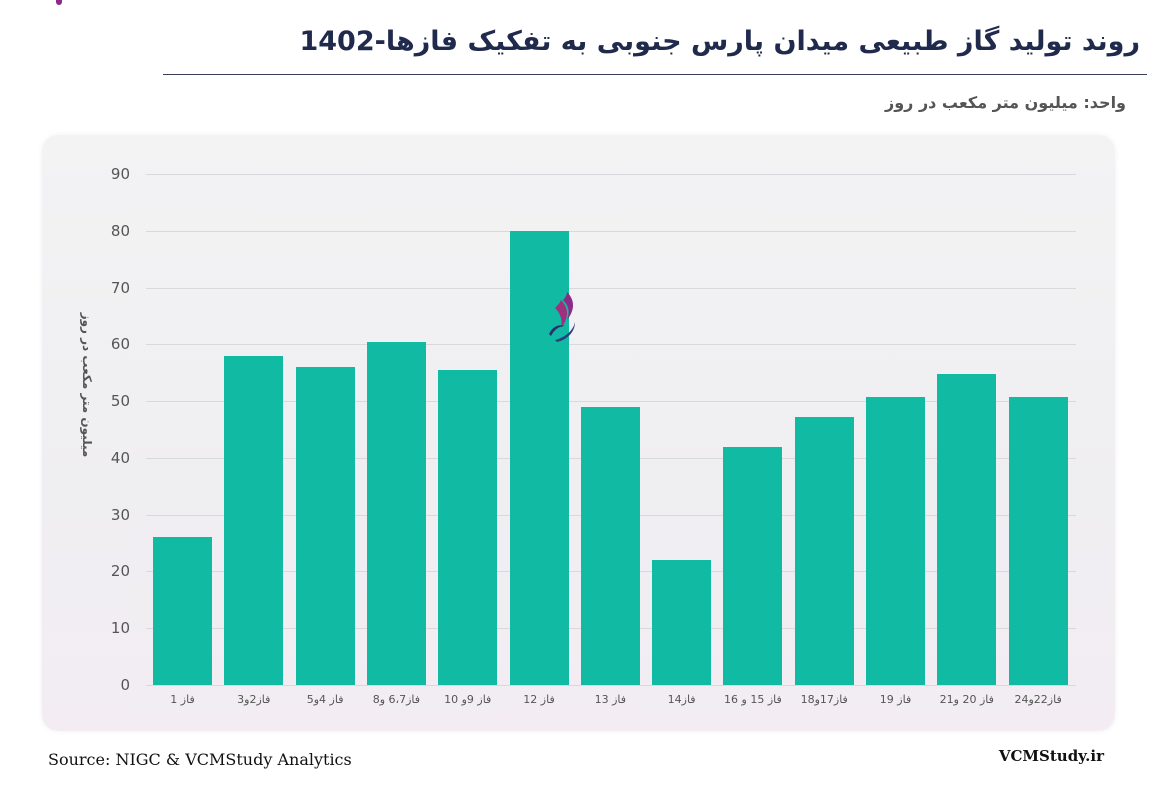  What do you see at coordinates (539, 699) in the screenshot?
I see `x-tick-label: فاز 12` at bounding box center [539, 699].